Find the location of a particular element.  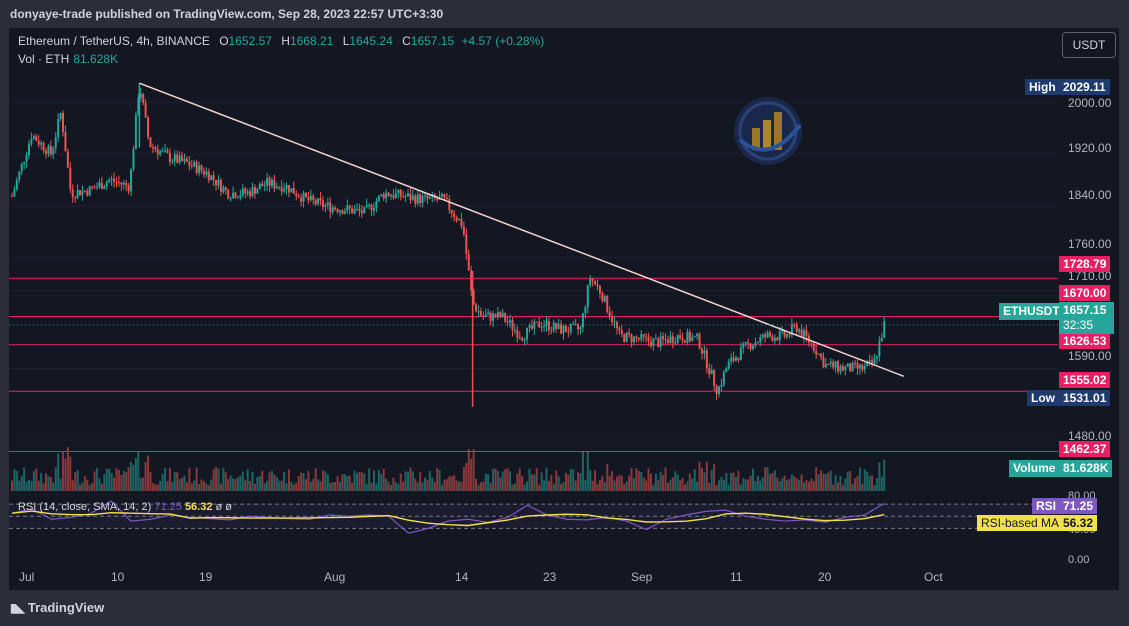

currency-button: USDT is located at coordinates (1089, 45).